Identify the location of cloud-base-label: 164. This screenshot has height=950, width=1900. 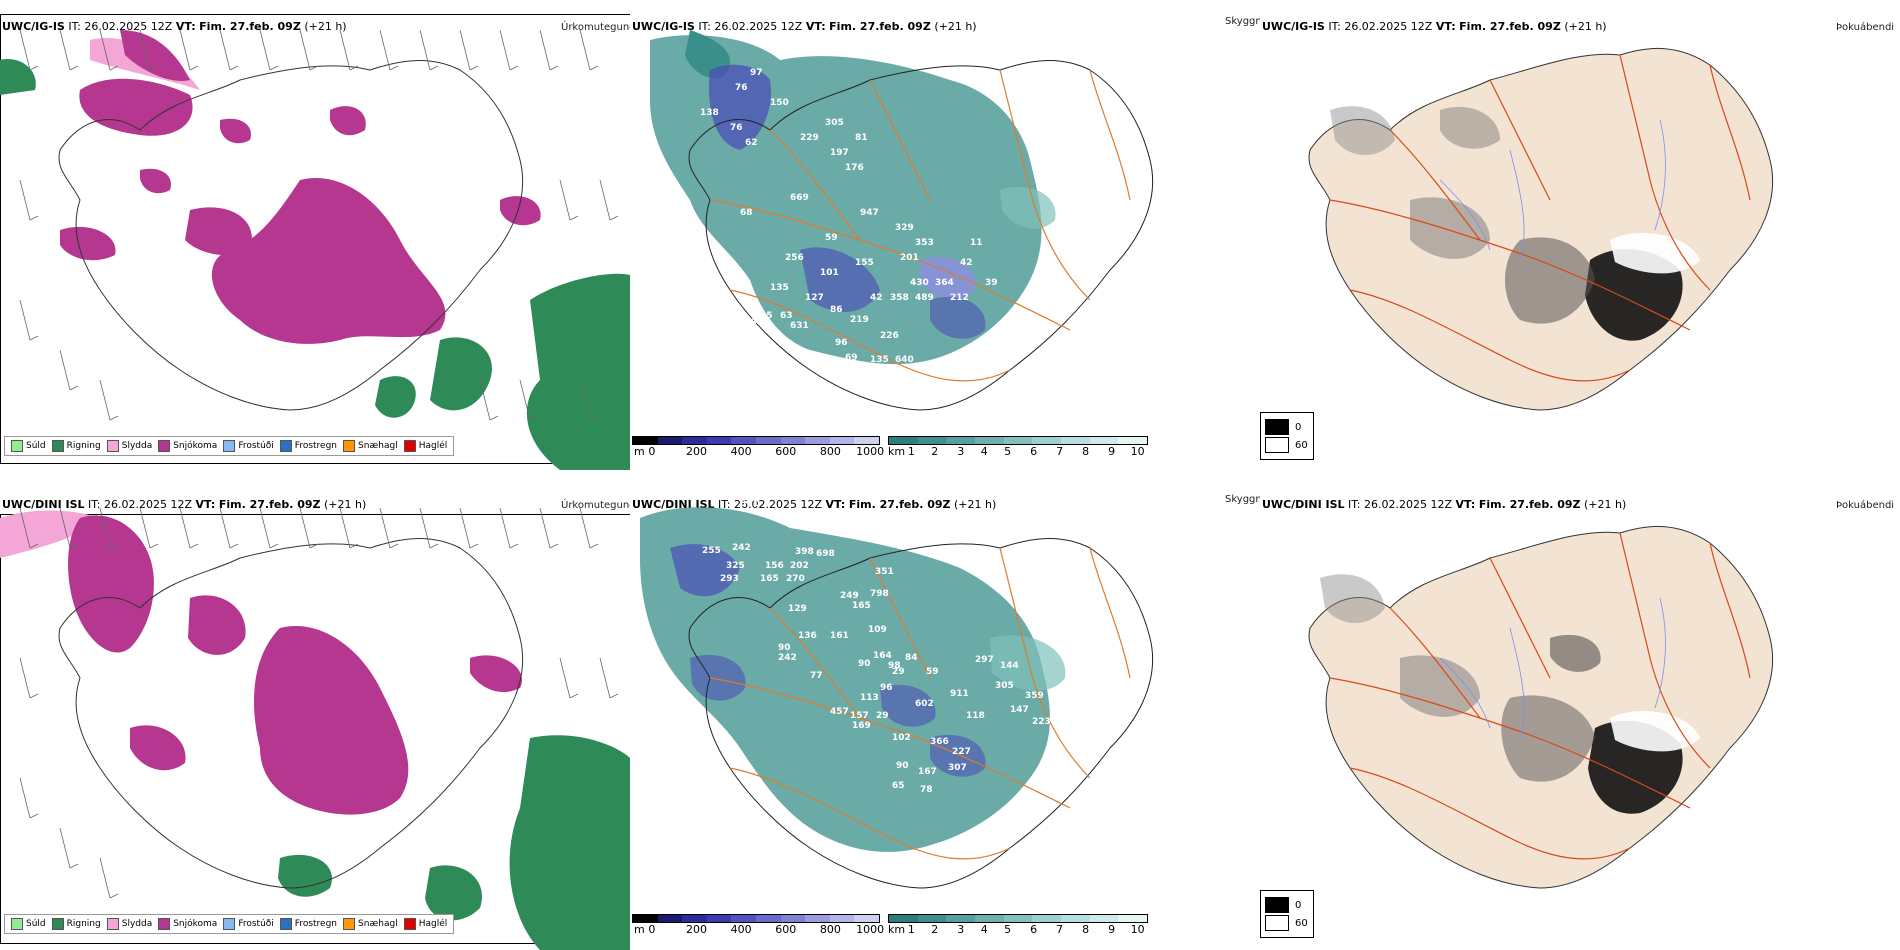
(882, 656).